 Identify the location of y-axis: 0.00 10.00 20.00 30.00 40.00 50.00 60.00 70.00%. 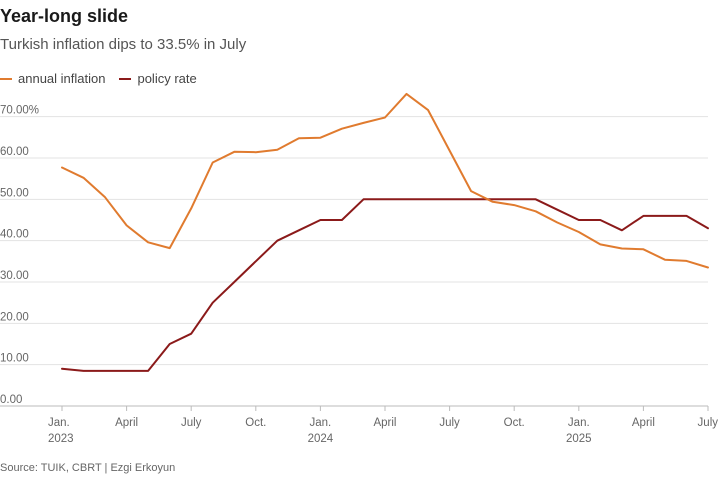
(19, 255).